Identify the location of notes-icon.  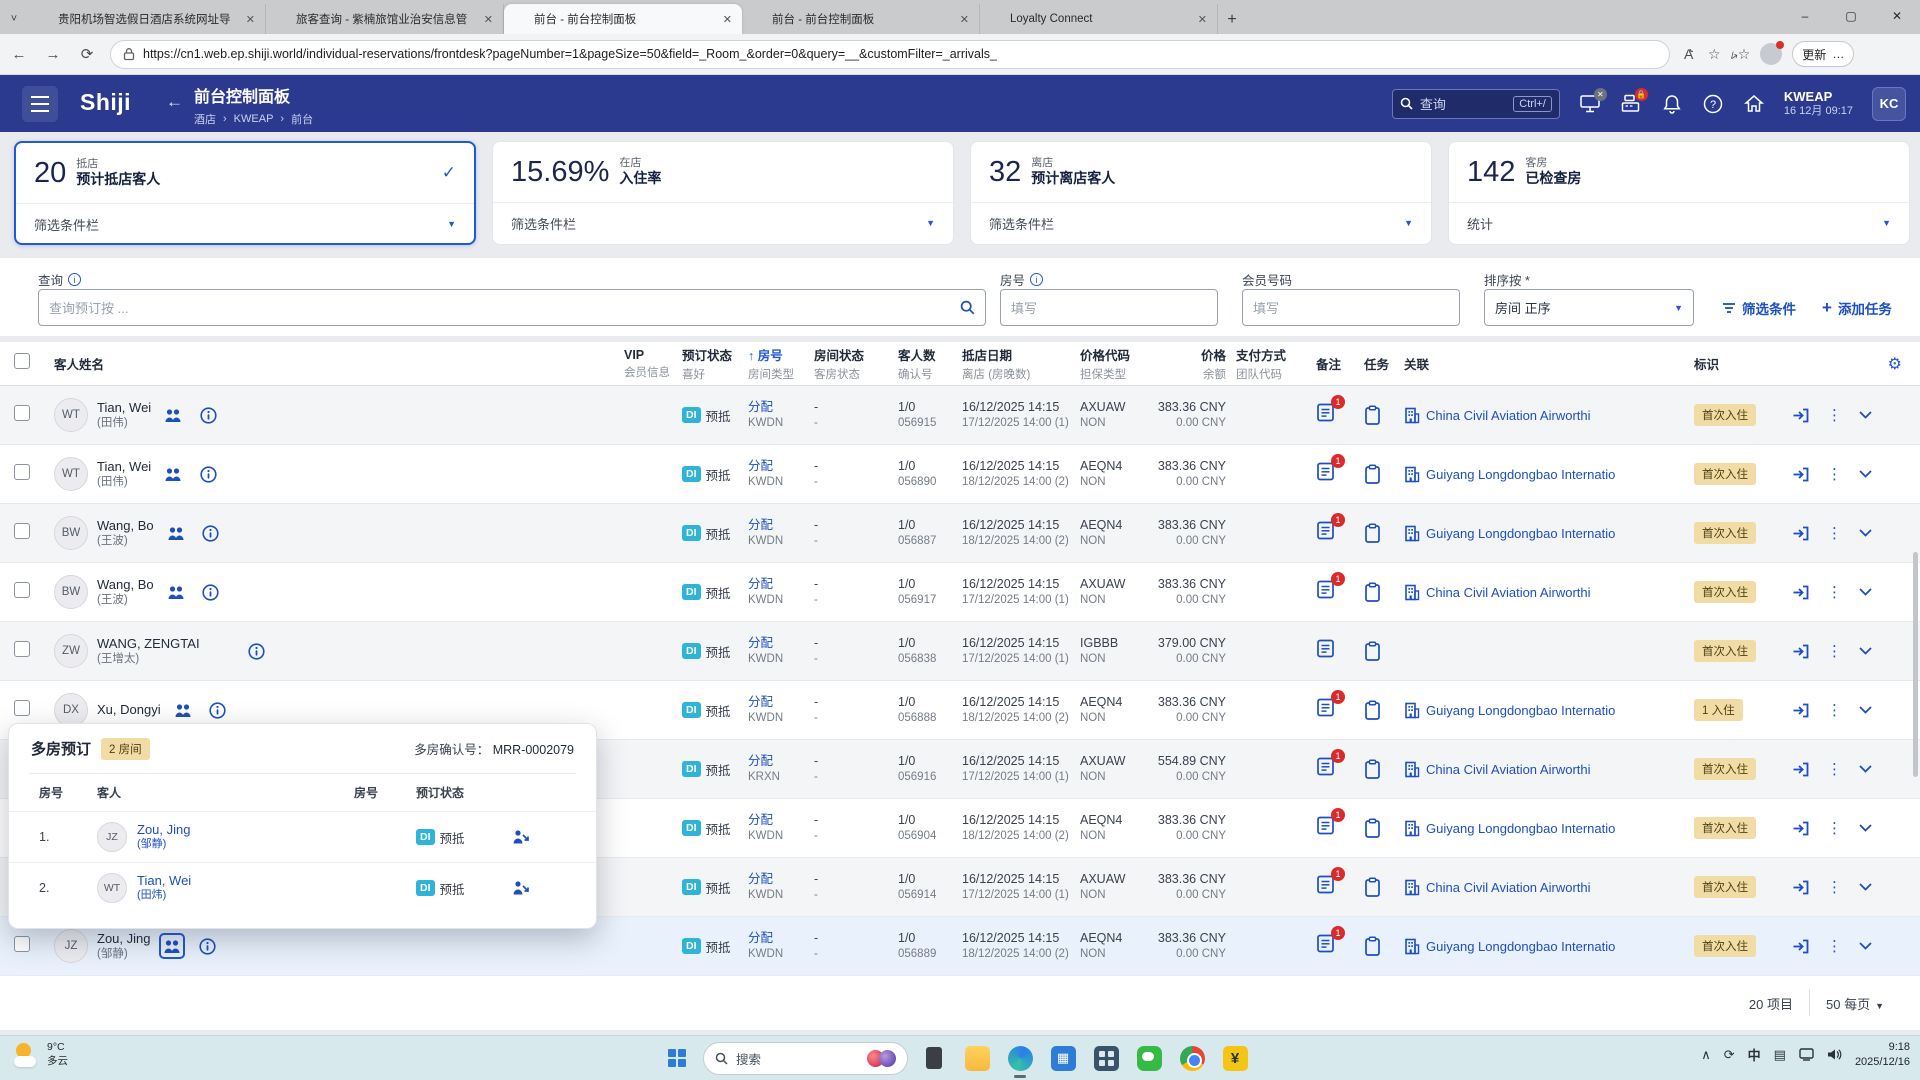
(1327, 649).